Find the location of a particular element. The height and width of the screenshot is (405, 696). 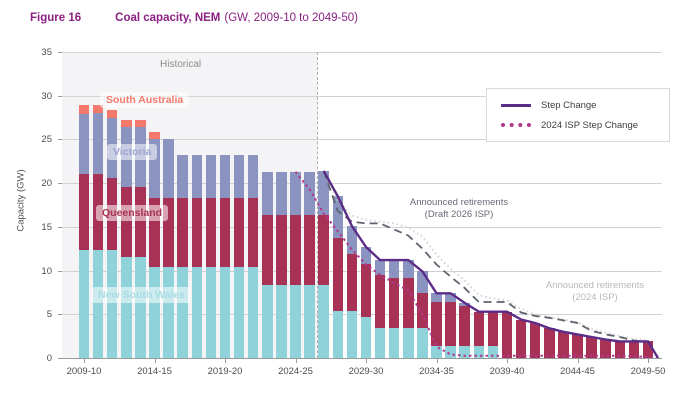

bar-2012-13-south-australia is located at coordinates (126, 124).